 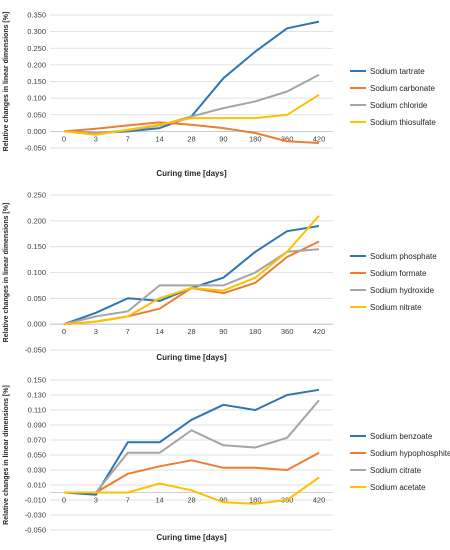 What do you see at coordinates (398, 487) in the screenshot?
I see `legend-label: Sodium acetate` at bounding box center [398, 487].